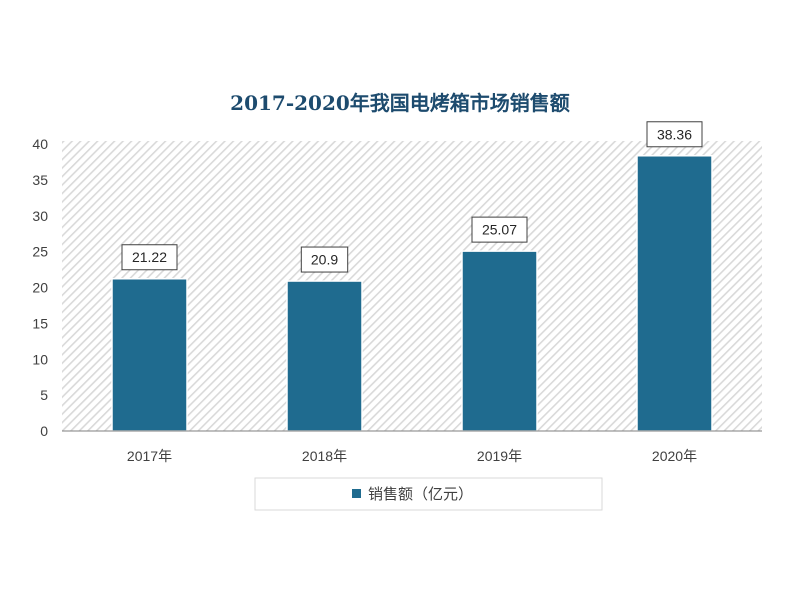 The height and width of the screenshot is (600, 800). What do you see at coordinates (499, 456) in the screenshot?
I see `x-tick-label-2019: 2019年` at bounding box center [499, 456].